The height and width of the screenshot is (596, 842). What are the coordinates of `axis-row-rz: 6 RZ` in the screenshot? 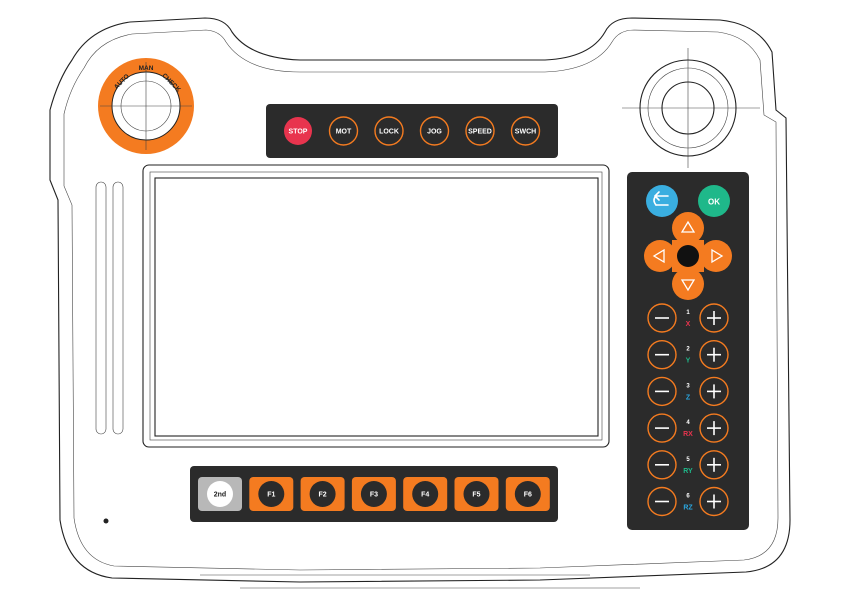 It's located at (688, 501).